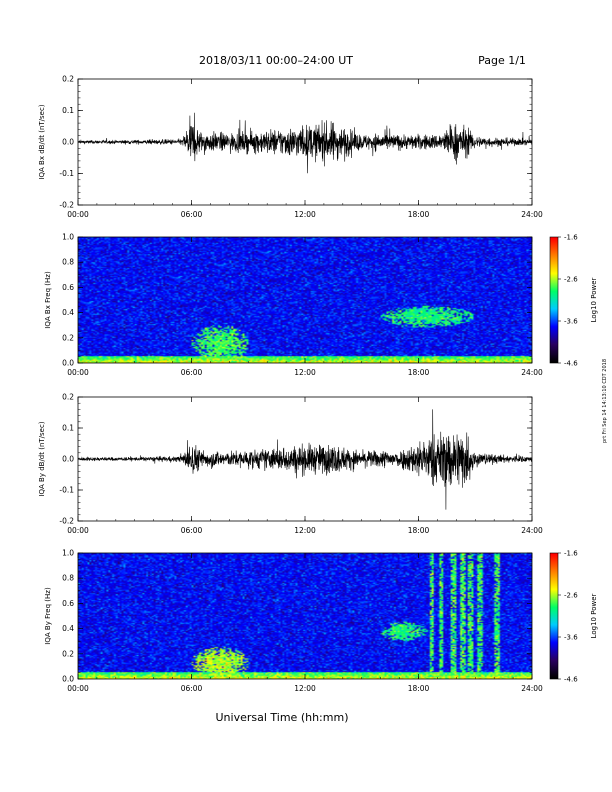 This screenshot has height=792, width=612. I want to click on page-number: Page 1/1, so click(502, 60).